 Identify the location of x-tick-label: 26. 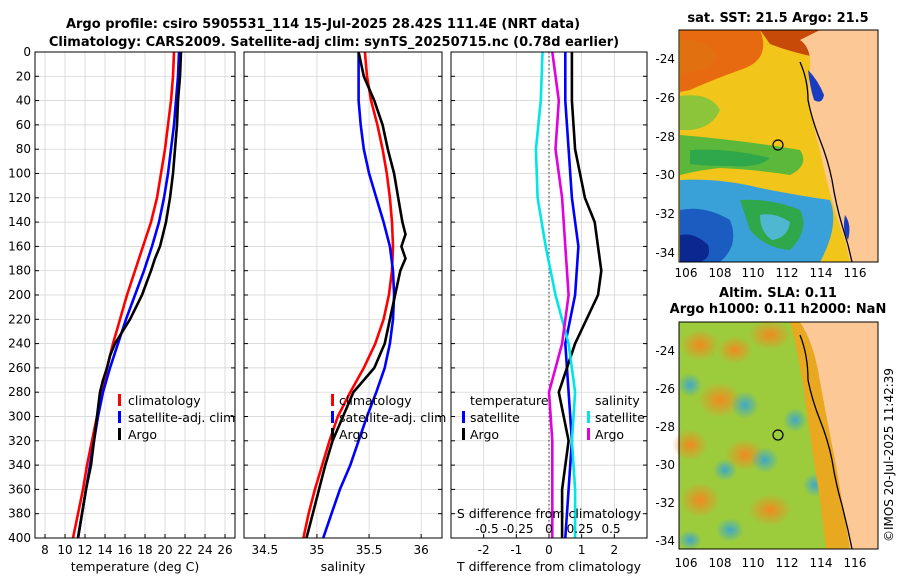
(224, 550).